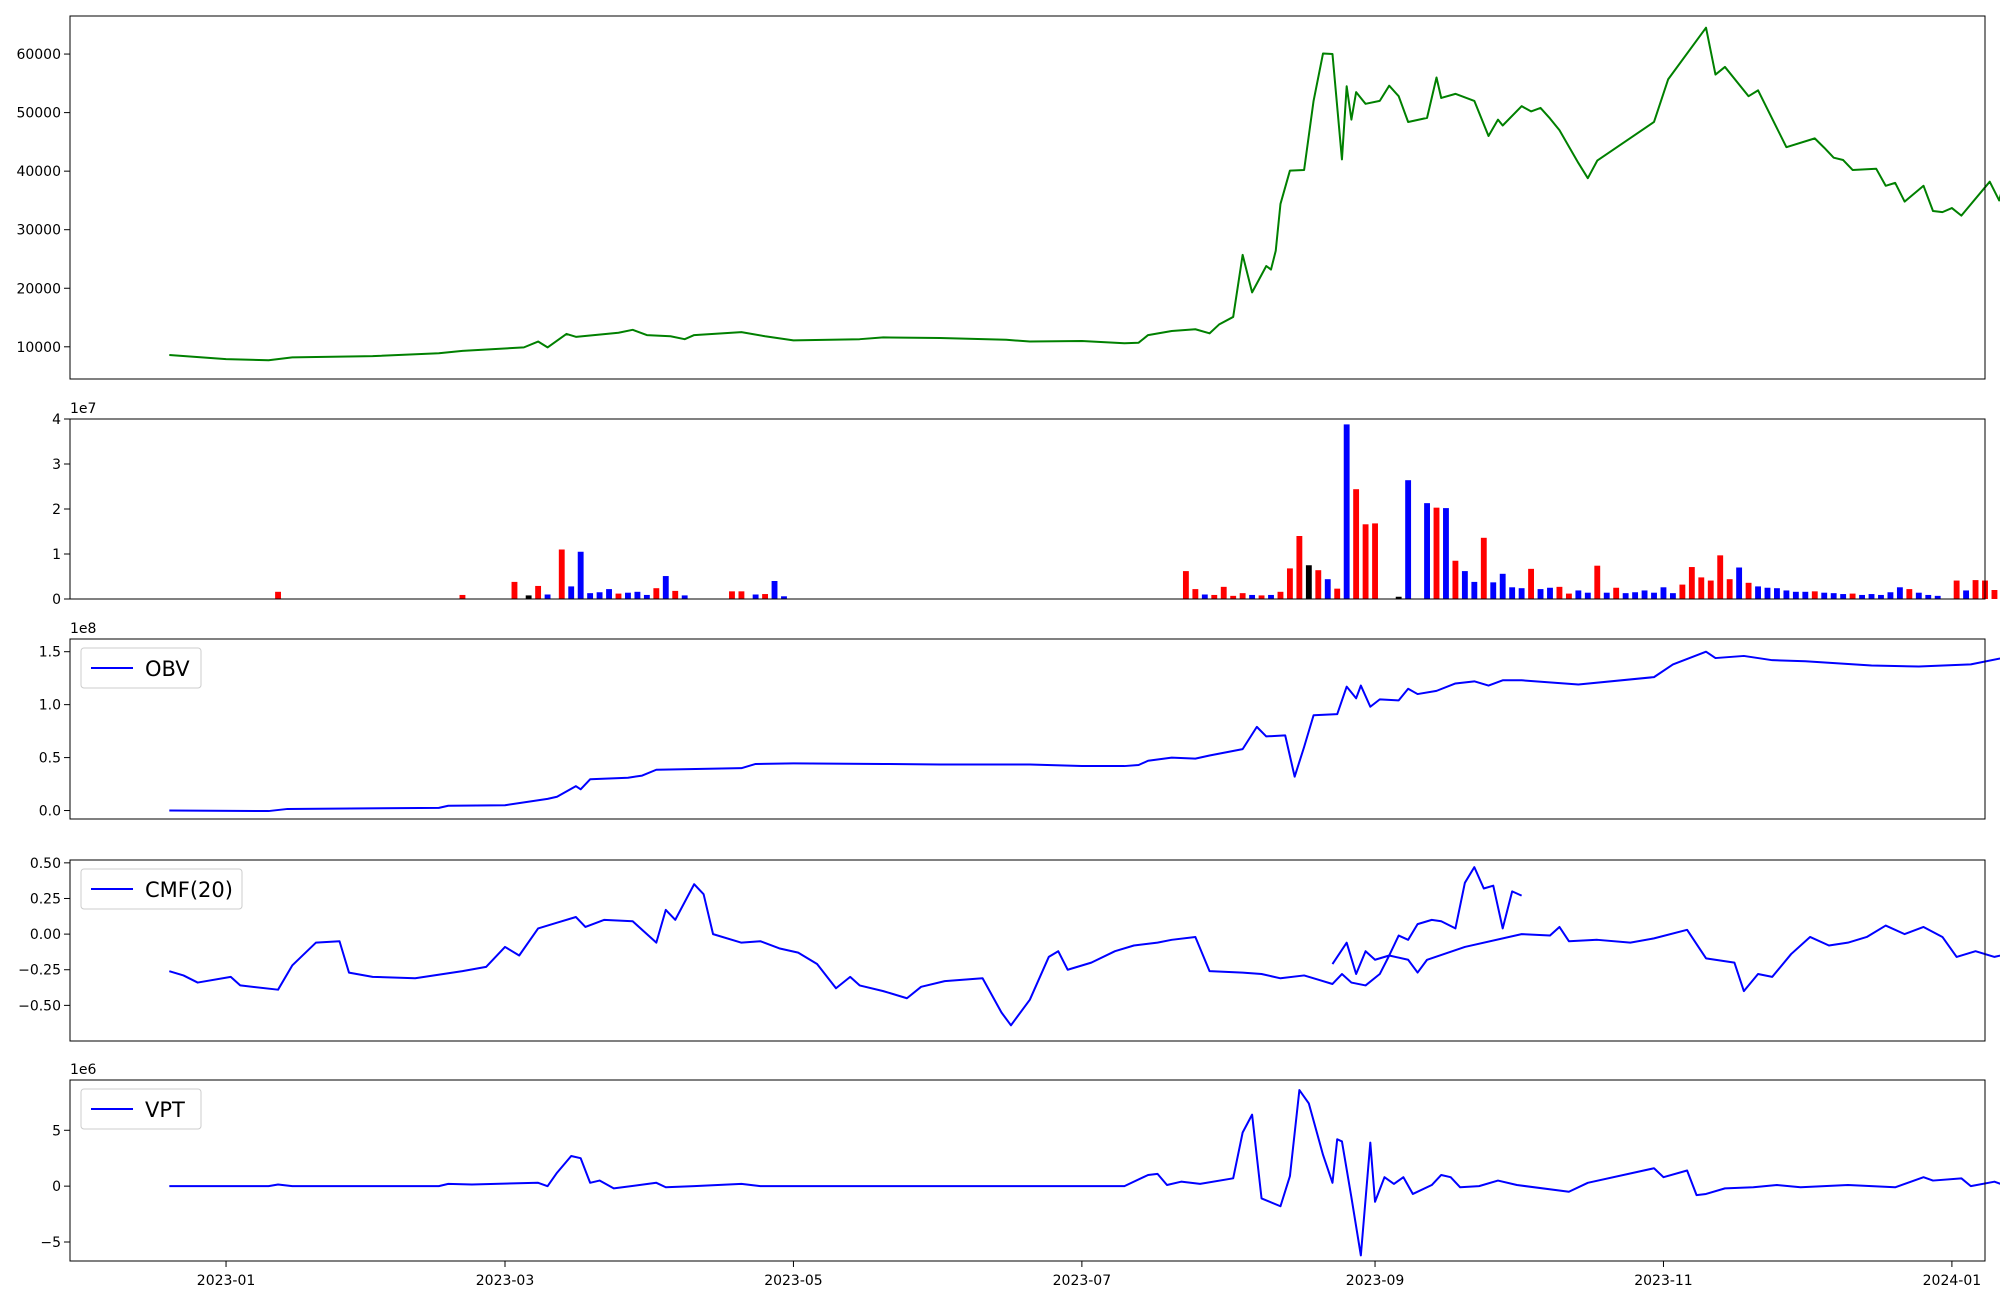  Describe the element at coordinates (50, 759) in the screenshot. I see `obv-y-tick-label: 0.5` at that location.